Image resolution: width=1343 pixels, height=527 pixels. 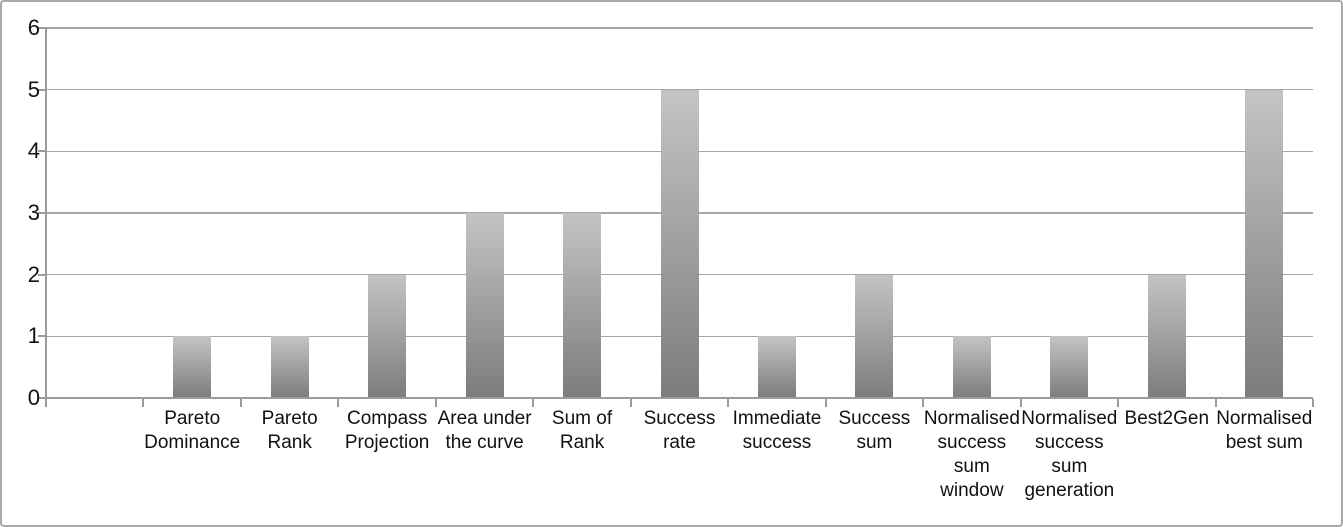 I want to click on y-axis-tick-label: 3, so click(x=33, y=212).